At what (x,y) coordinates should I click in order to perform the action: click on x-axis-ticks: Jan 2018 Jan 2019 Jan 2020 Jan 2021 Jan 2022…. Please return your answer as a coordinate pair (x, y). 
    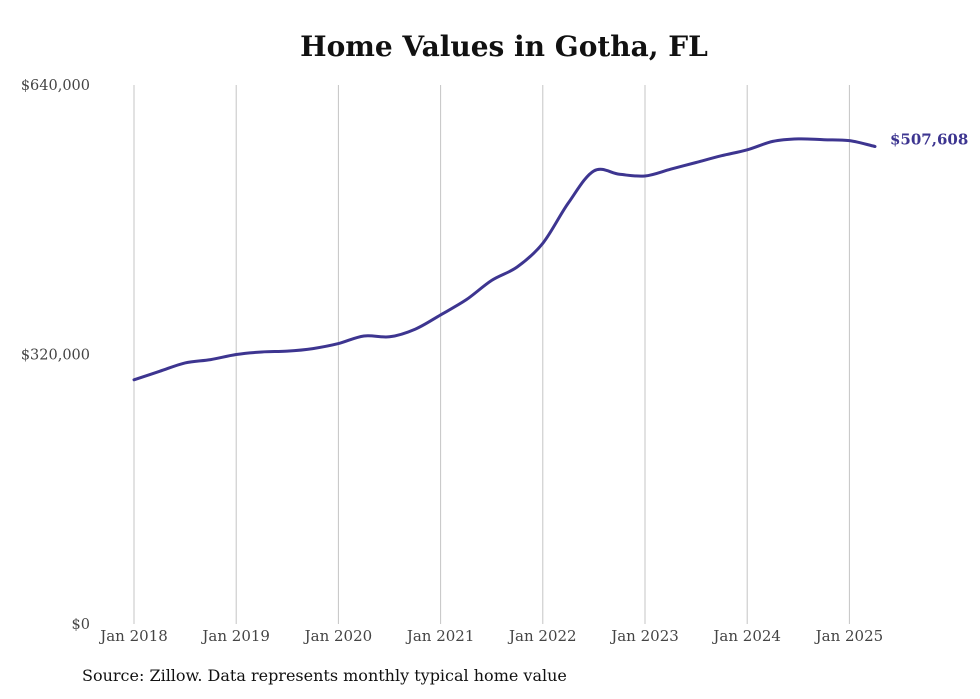
    Looking at the image, I should click on (490, 636).